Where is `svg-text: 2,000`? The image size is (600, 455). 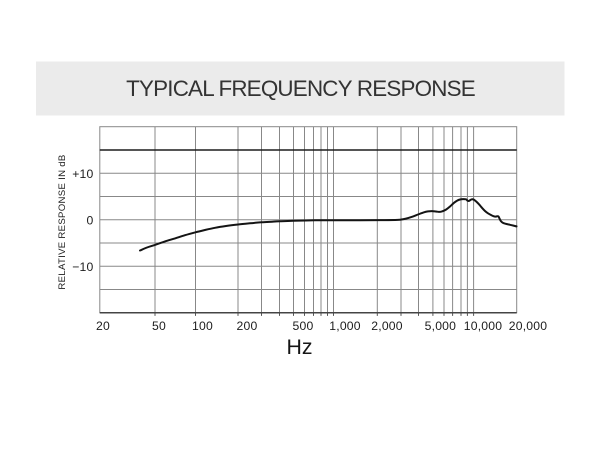 svg-text: 2,000 is located at coordinates (387, 326).